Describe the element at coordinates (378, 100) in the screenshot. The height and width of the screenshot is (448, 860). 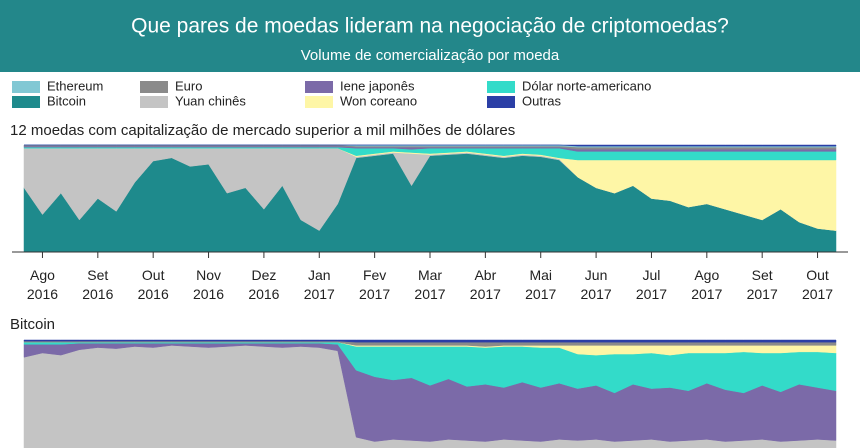
I see `legend-label: Won coreano` at that location.